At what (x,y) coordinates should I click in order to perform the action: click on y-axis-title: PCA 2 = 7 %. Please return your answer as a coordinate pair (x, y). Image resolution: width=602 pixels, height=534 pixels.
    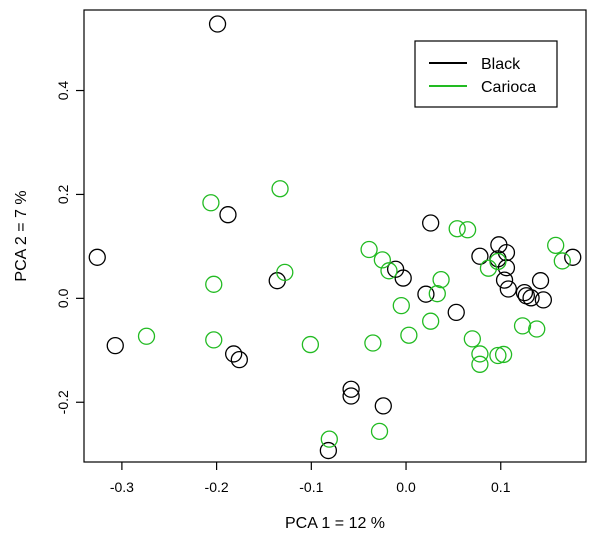
    Looking at the image, I should click on (21, 235).